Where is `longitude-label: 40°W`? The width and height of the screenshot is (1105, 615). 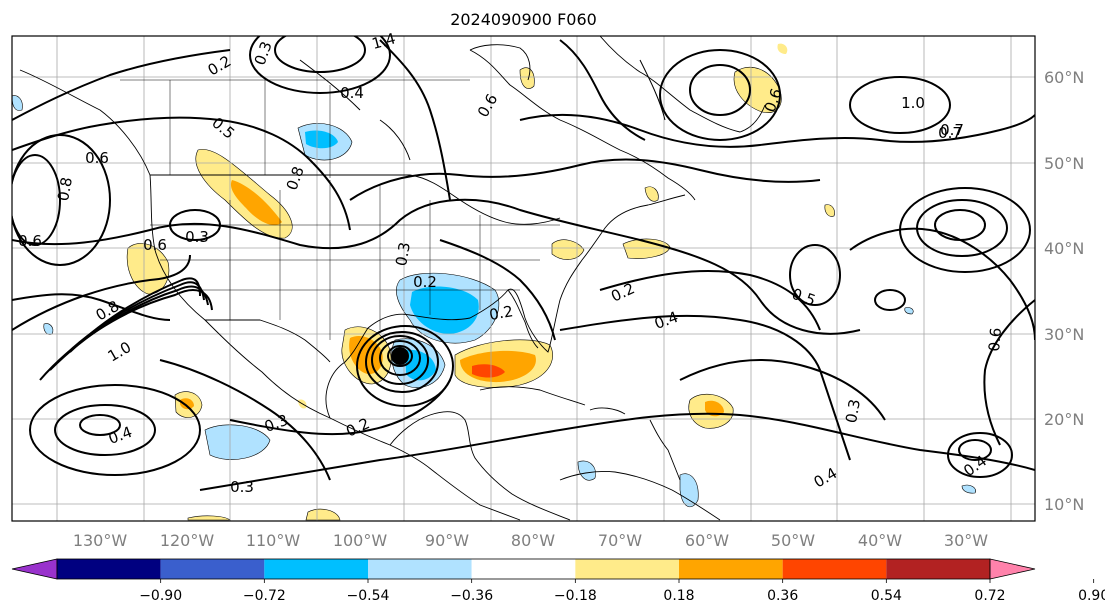 longitude-label: 40°W is located at coordinates (880, 540).